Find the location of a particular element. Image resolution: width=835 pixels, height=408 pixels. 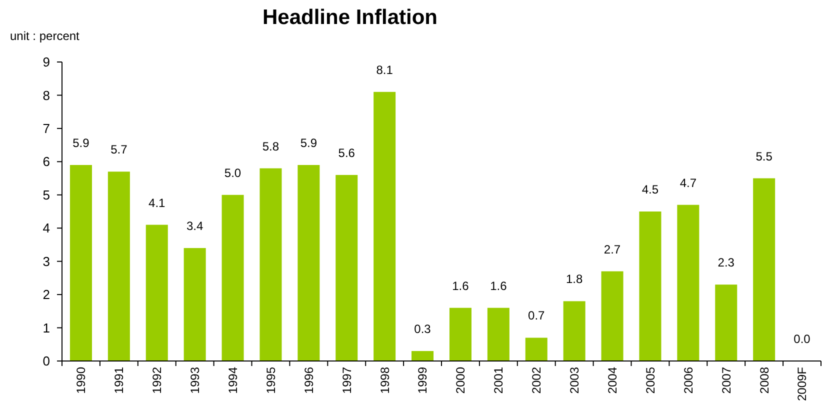

x-tick-label: 1990 is located at coordinates (81, 380).